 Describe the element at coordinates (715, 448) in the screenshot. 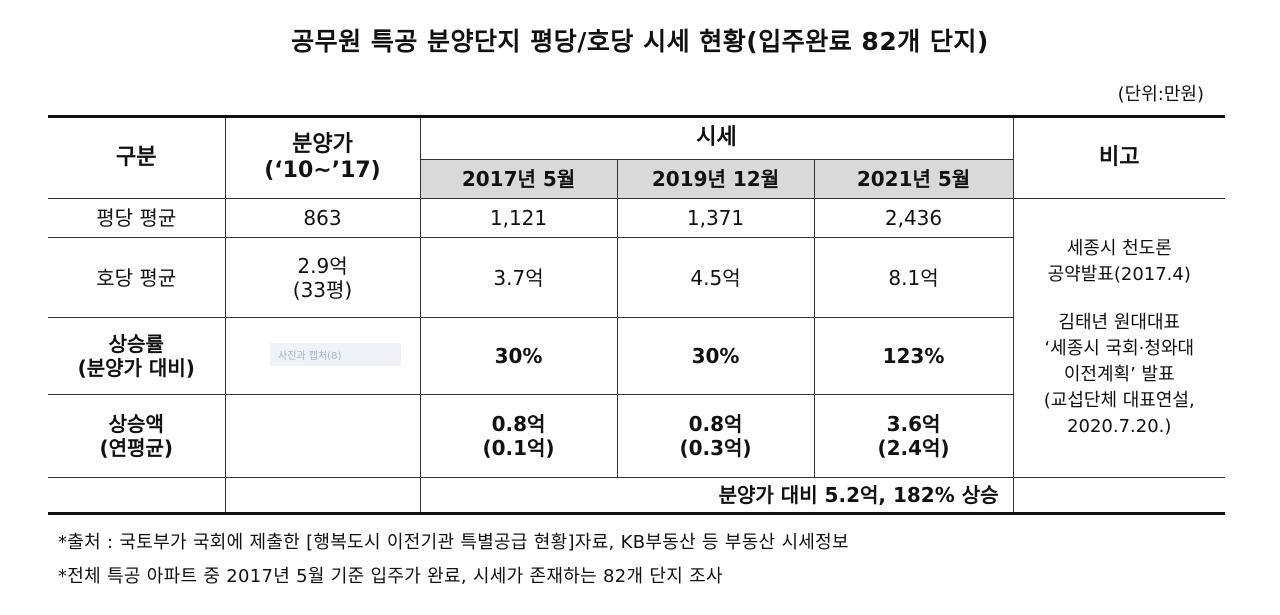

I see `cell-value-line2: (0.3억)` at that location.